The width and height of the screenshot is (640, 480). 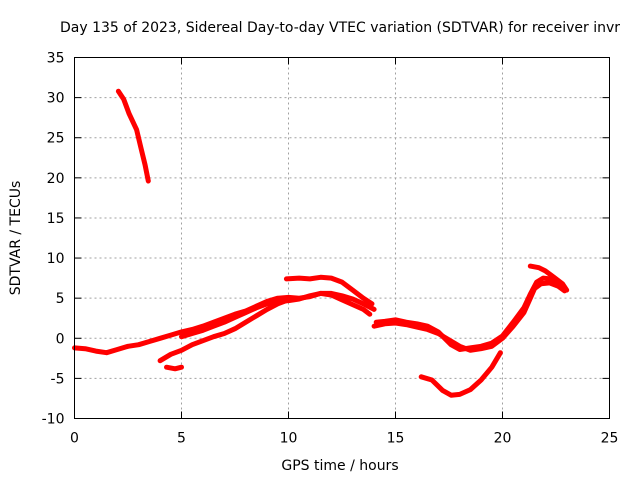 I want to click on y-tick-label: 10, so click(x=56, y=259).